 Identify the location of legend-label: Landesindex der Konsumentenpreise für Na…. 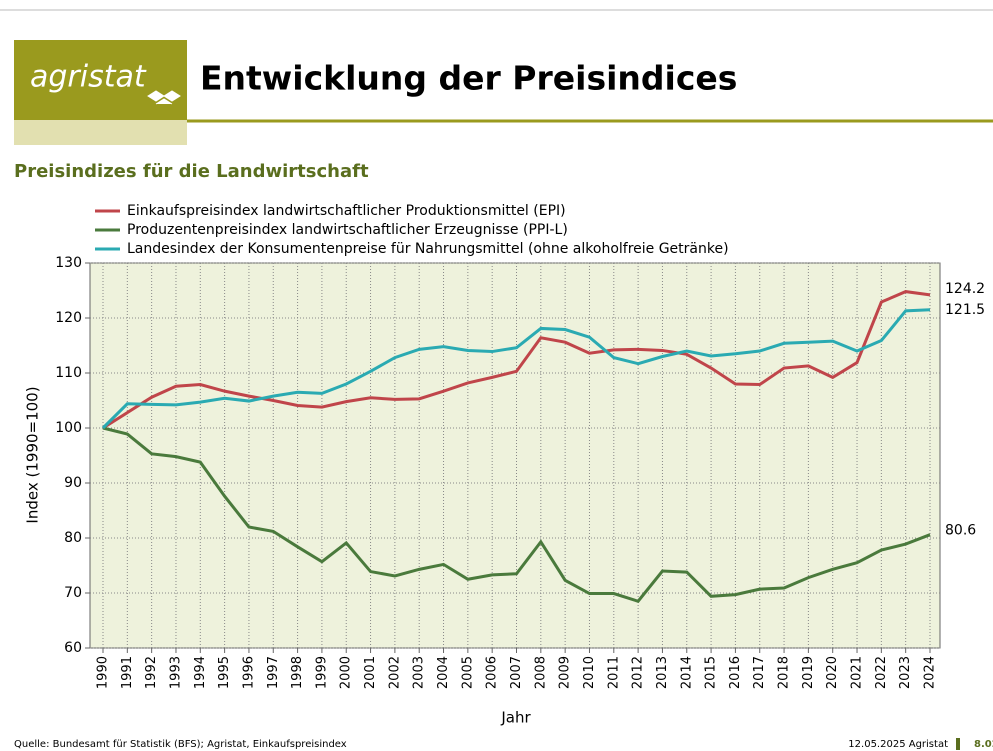
(428, 249).